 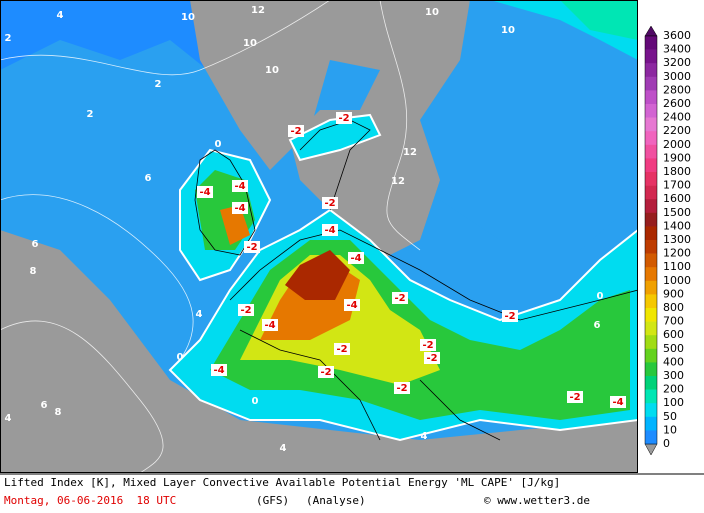 What do you see at coordinates (677, 103) in the screenshot?
I see `legend-label: 2600` at bounding box center [677, 103].